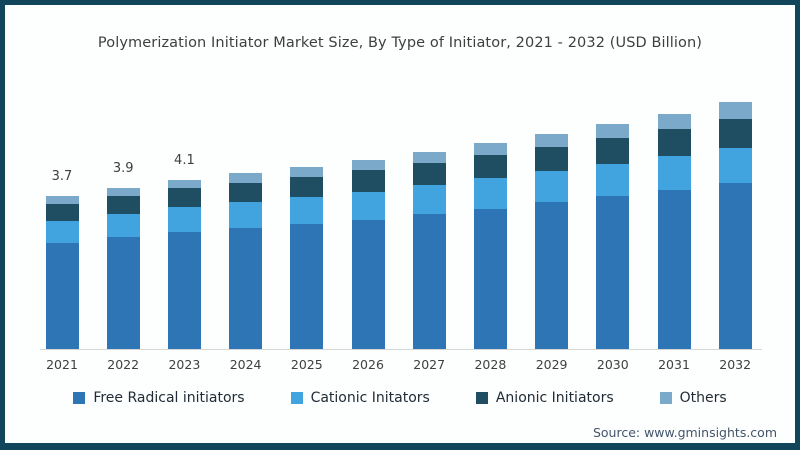  I want to click on x-tick-2028: 2028, so click(490, 364).